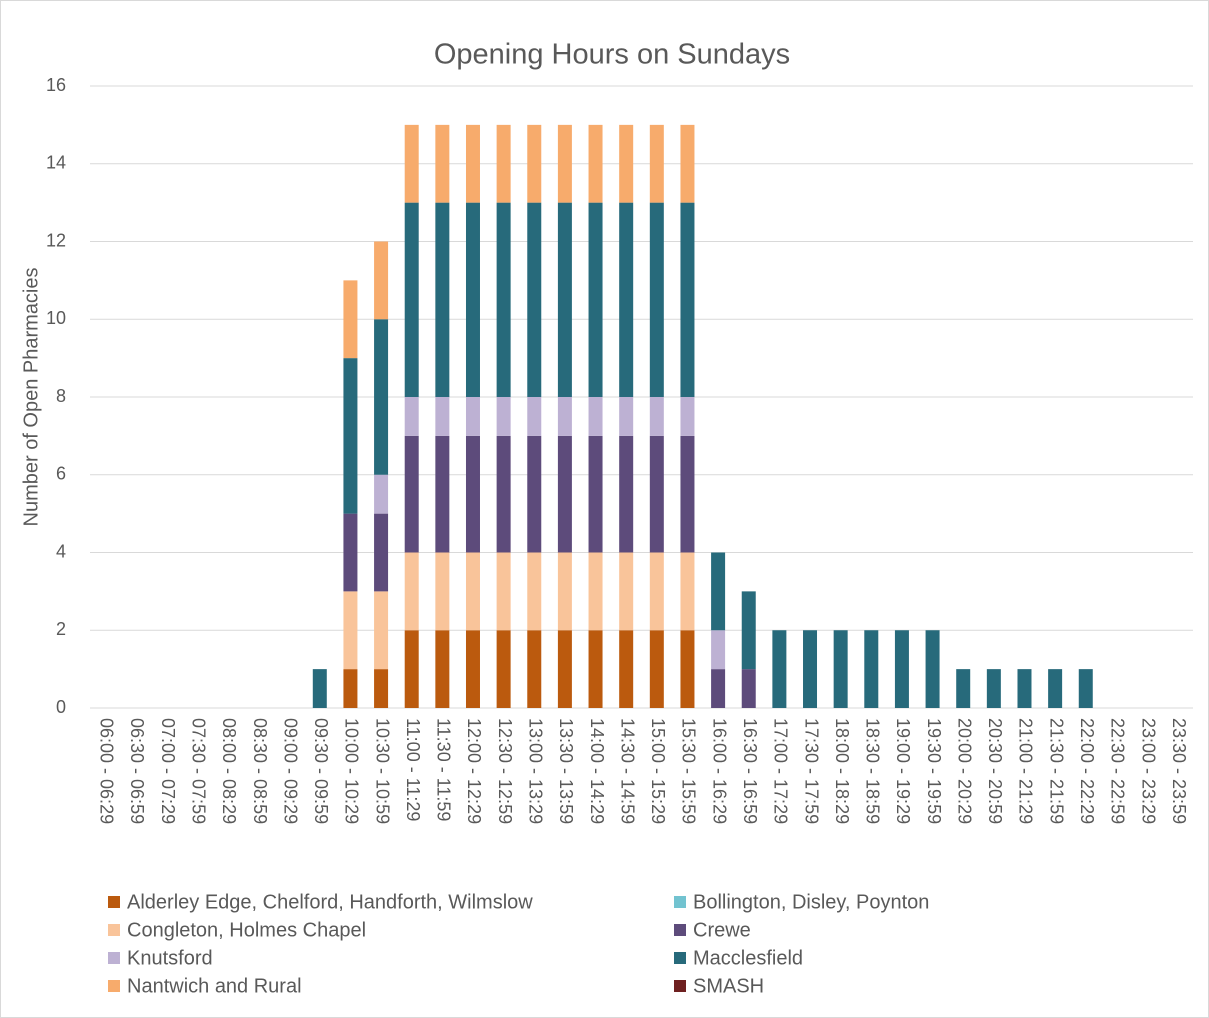 Image resolution: width=1209 pixels, height=1018 pixels. What do you see at coordinates (722, 930) in the screenshot?
I see `legend-label: Crewe` at bounding box center [722, 930].